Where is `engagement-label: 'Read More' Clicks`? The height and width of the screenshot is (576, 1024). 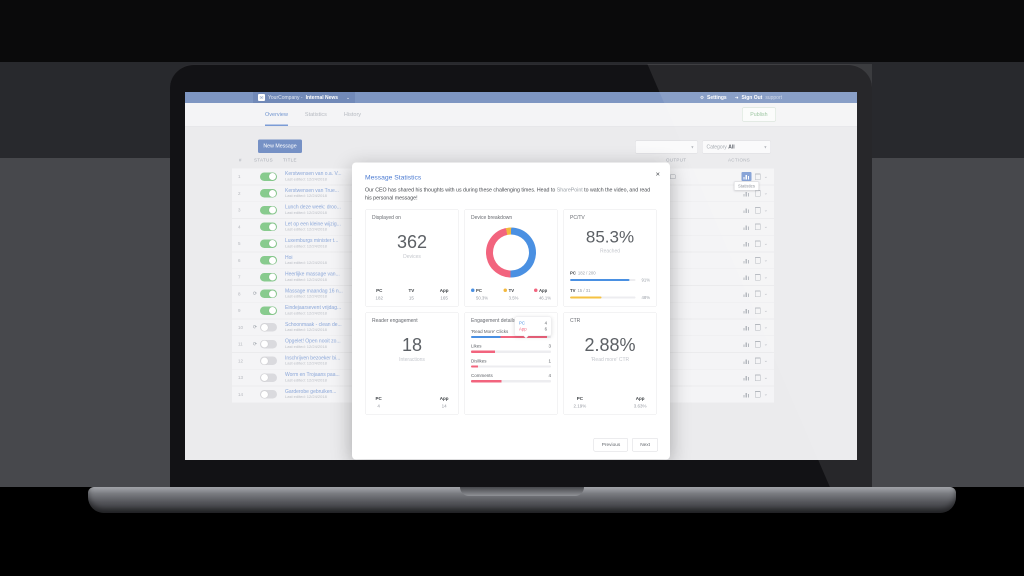
engagement-label: 'Read More' Clicks is located at coordinates (490, 331).